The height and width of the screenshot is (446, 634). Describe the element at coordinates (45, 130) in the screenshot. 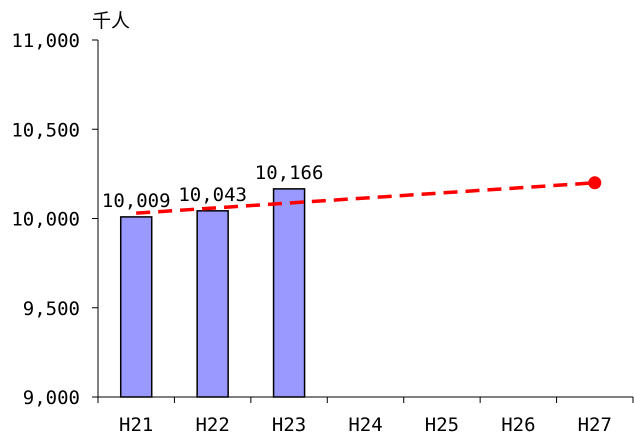

I see `y-tick-label: 10,500` at that location.